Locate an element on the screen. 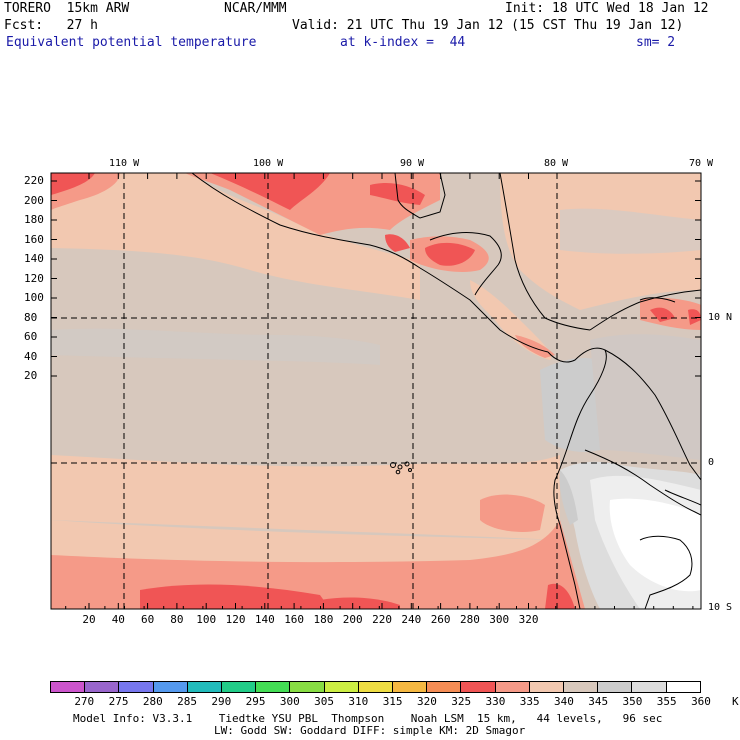 The height and width of the screenshot is (740, 740). x-tick-label: 80 is located at coordinates (177, 619).